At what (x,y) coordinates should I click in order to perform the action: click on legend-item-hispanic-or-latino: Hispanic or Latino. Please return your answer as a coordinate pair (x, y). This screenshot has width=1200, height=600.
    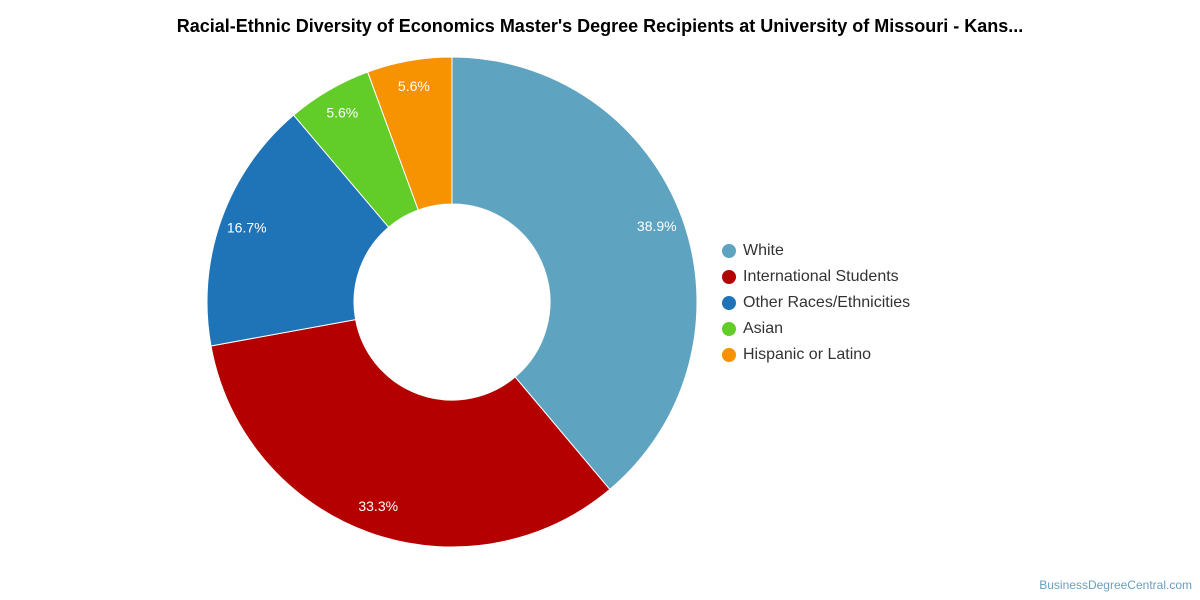
    Looking at the image, I should click on (796, 354).